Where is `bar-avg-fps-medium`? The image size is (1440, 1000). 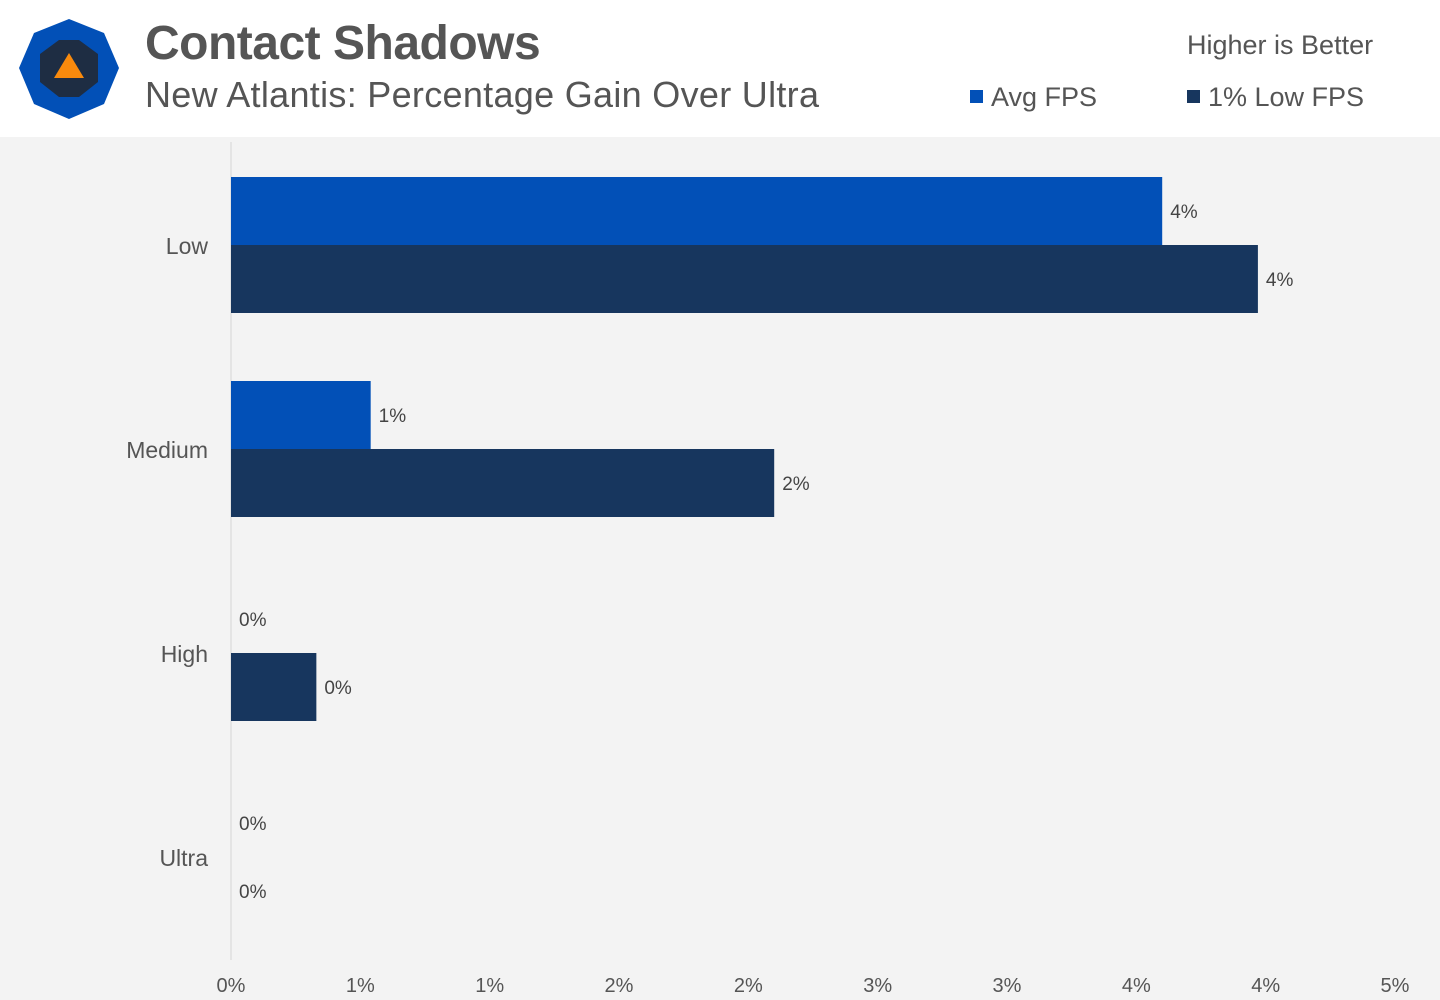 bar-avg-fps-medium is located at coordinates (301, 415).